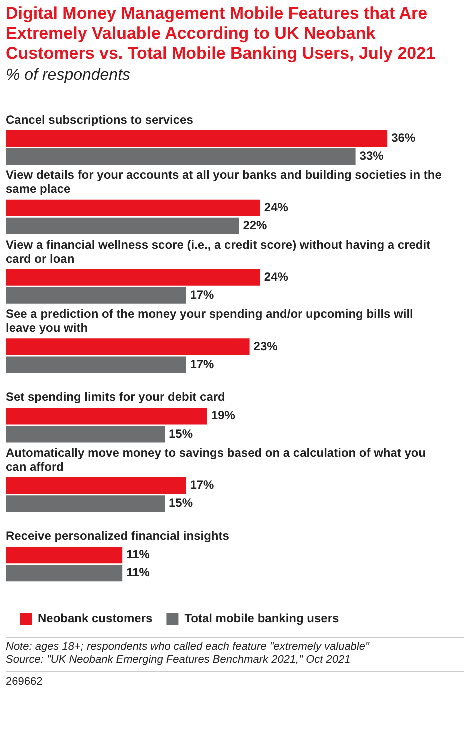 The width and height of the screenshot is (470, 750). Describe the element at coordinates (96, 618) in the screenshot. I see `legend-label: Neobank customers` at that location.